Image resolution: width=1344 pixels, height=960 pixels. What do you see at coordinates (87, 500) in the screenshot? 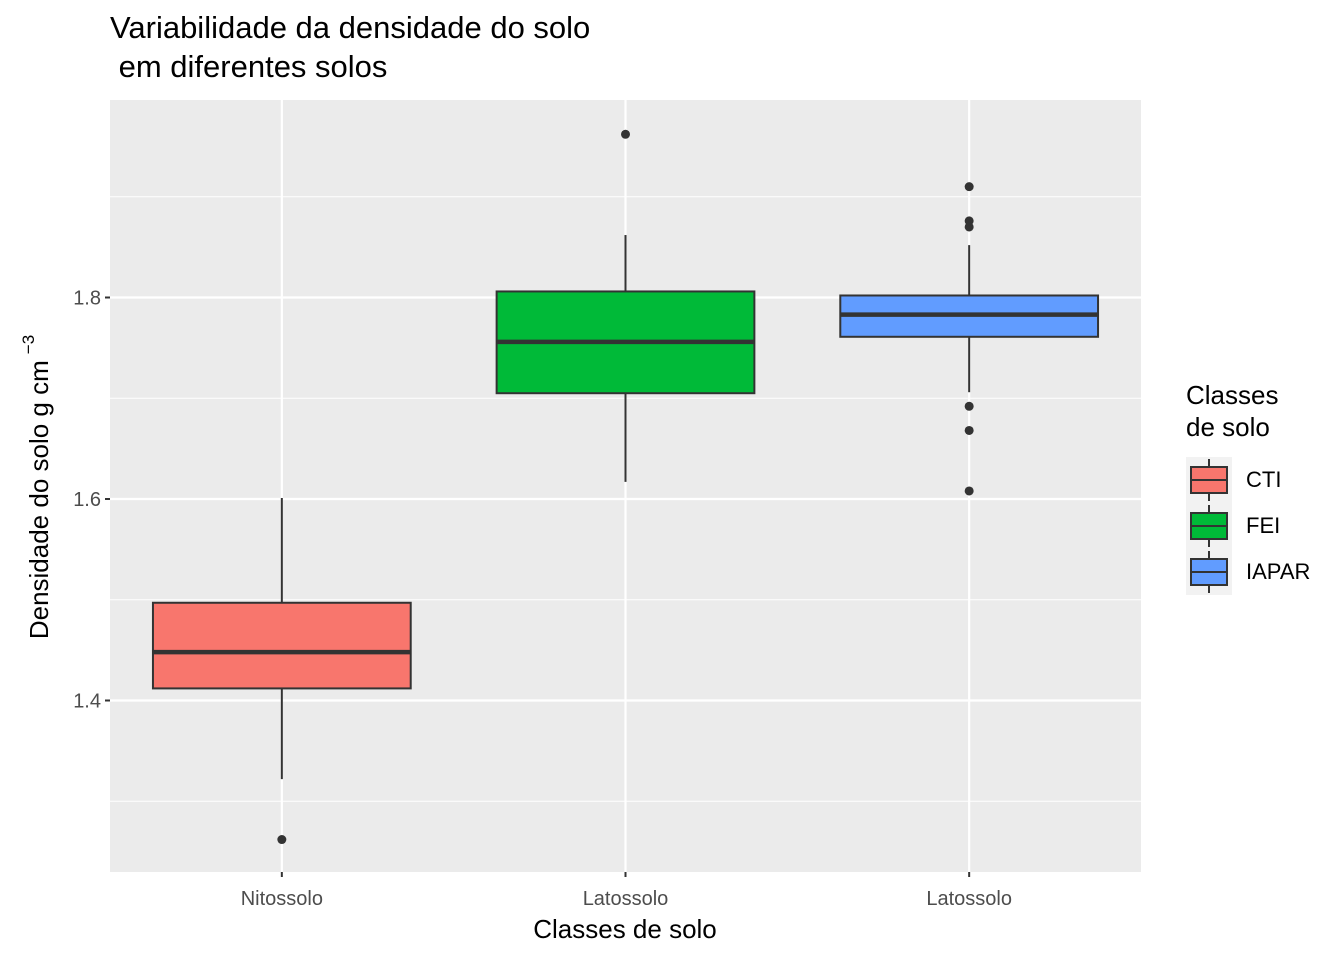
I see `y-tick-label: 1.6` at bounding box center [87, 500].